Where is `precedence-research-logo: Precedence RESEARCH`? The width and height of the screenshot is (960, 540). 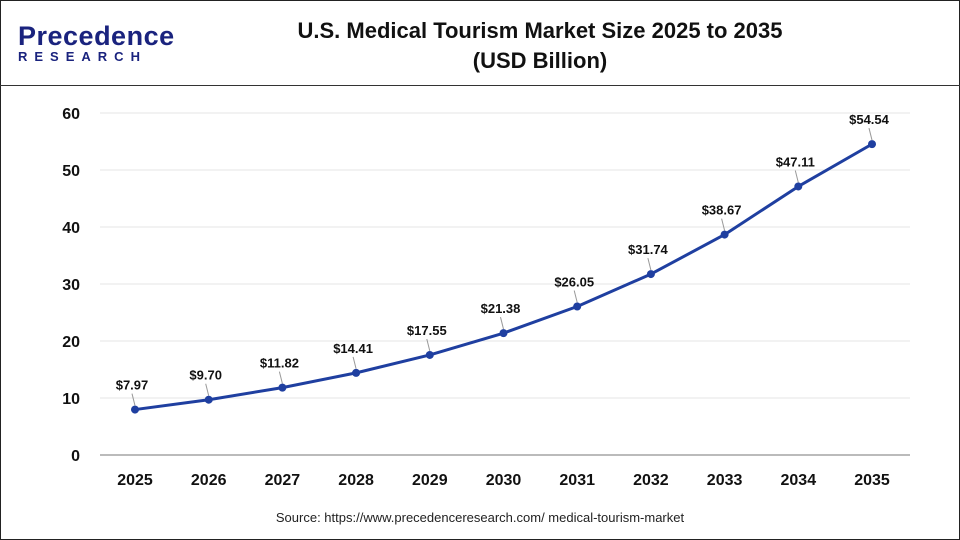 precedence-research-logo: Precedence RESEARCH is located at coordinates (96, 43).